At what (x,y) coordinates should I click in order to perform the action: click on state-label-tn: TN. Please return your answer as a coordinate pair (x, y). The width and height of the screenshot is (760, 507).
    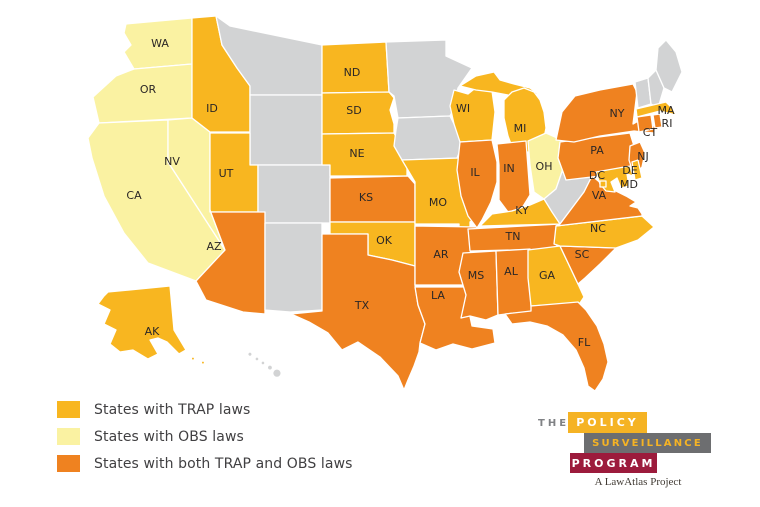
    Looking at the image, I should click on (513, 236).